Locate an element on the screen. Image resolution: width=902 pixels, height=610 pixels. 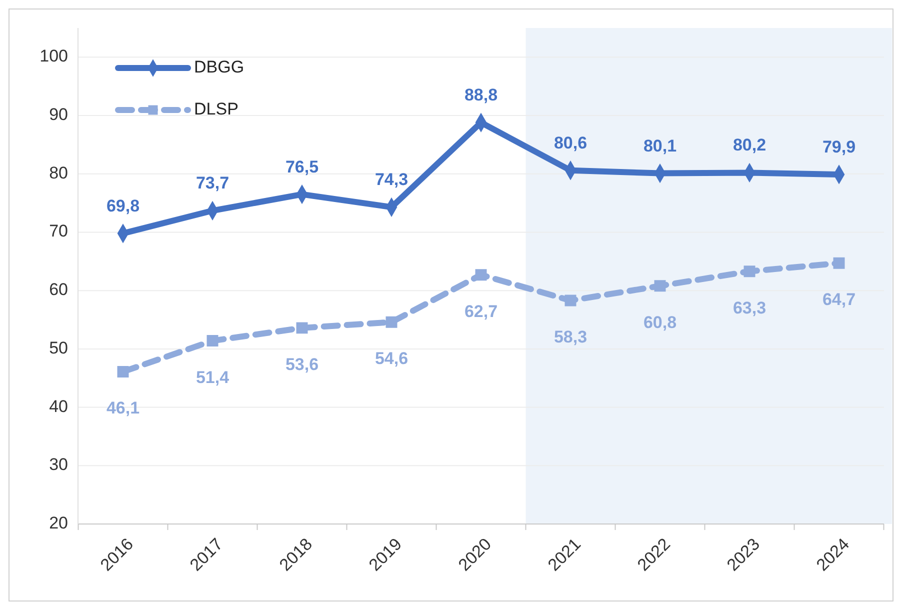
data-label: 58,3 is located at coordinates (571, 337).